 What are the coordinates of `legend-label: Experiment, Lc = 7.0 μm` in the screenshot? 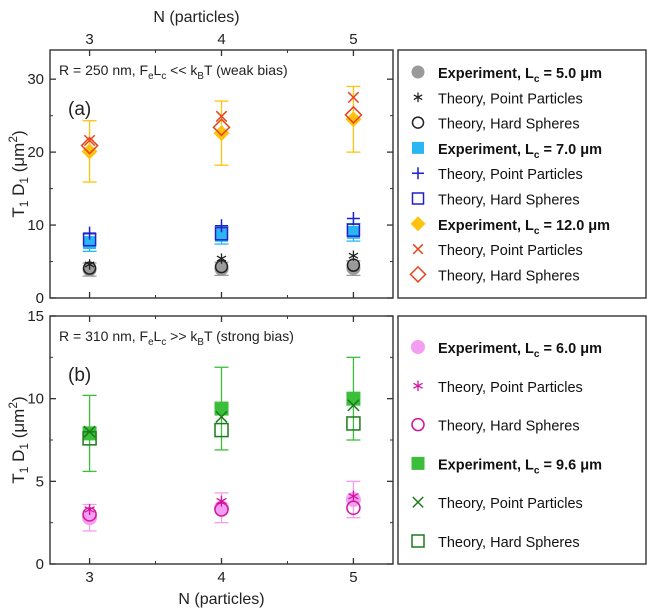 It's located at (520, 151).